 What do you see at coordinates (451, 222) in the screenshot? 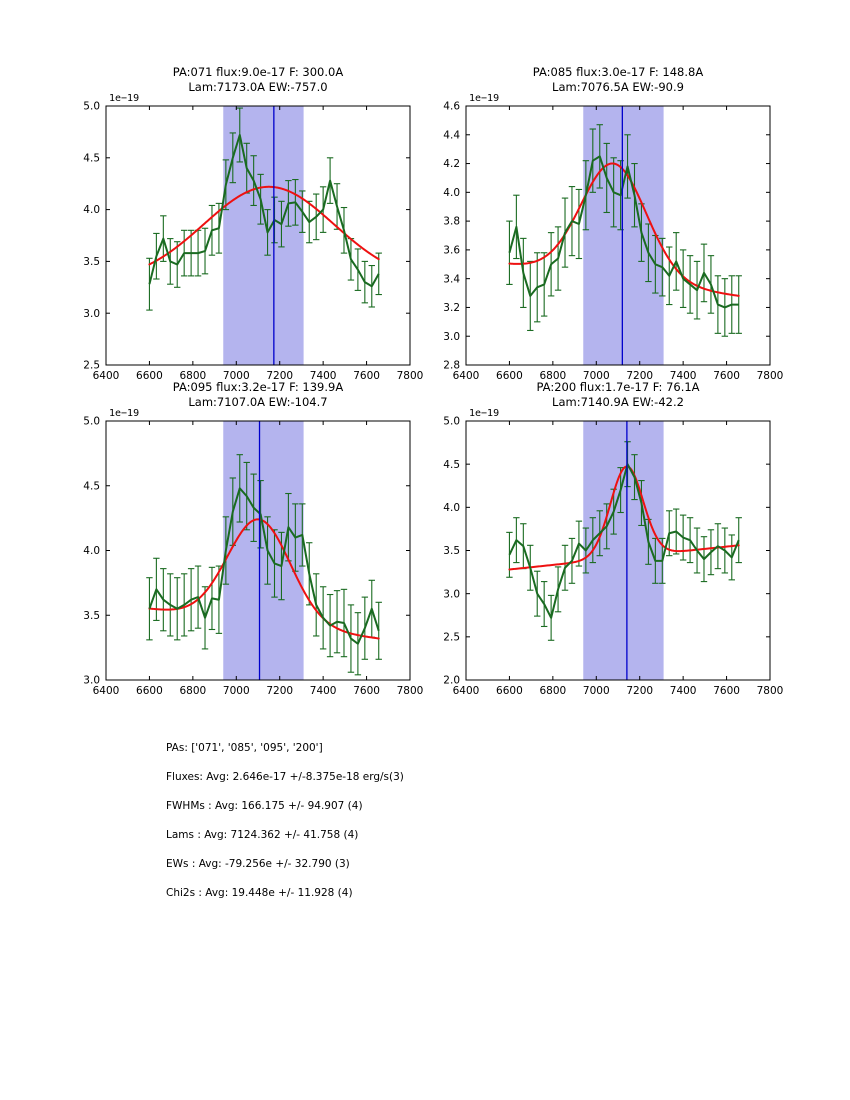
I see `y-tick-label: 3.8` at bounding box center [451, 222].